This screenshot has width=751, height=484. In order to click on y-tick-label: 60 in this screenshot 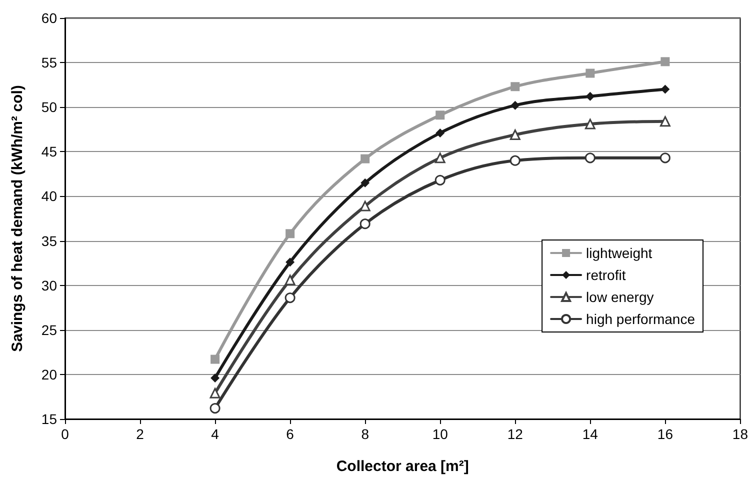, I will do `click(49, 18)`.